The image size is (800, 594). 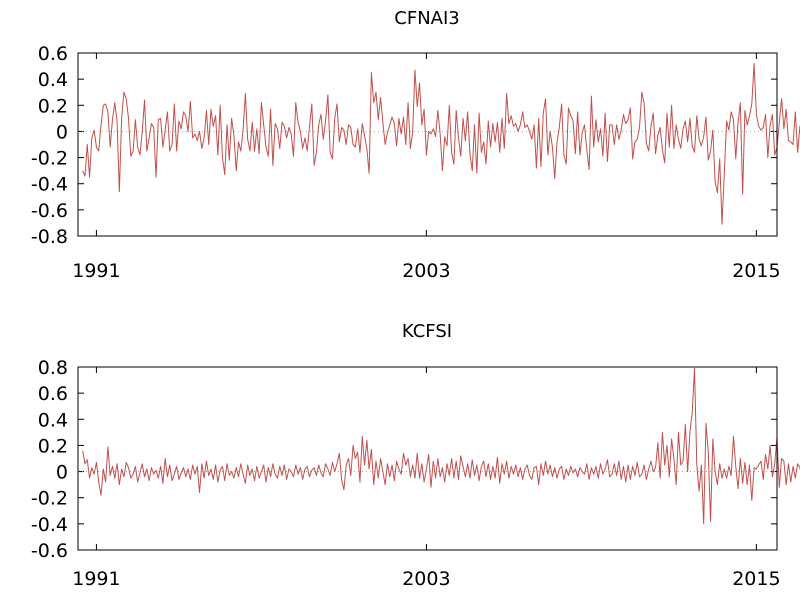 I want to click on kcfsi-ytick-label: 0, so click(x=62, y=473).